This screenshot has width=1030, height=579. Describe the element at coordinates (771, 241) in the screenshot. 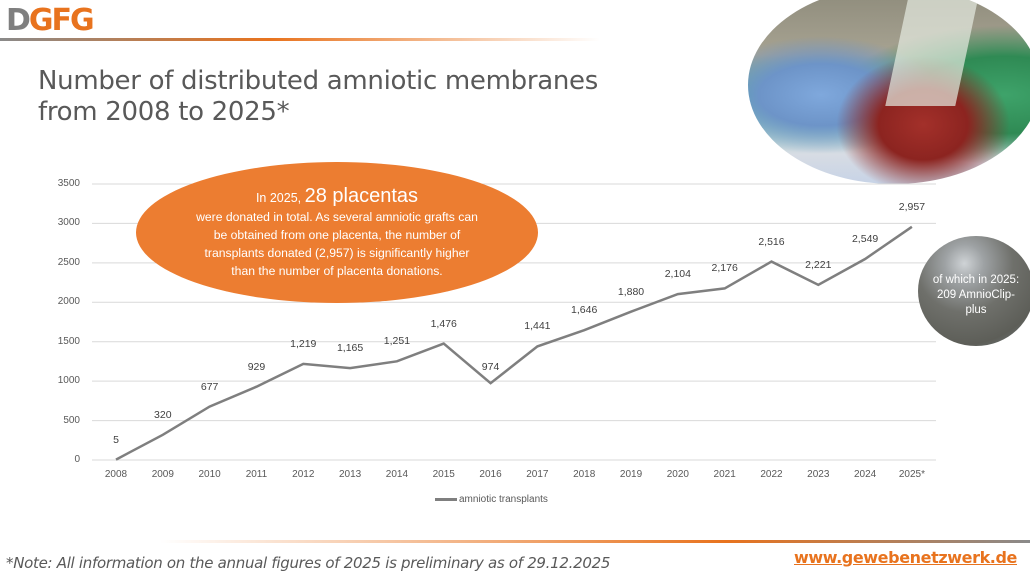

I see `data-label: 2,516` at that location.